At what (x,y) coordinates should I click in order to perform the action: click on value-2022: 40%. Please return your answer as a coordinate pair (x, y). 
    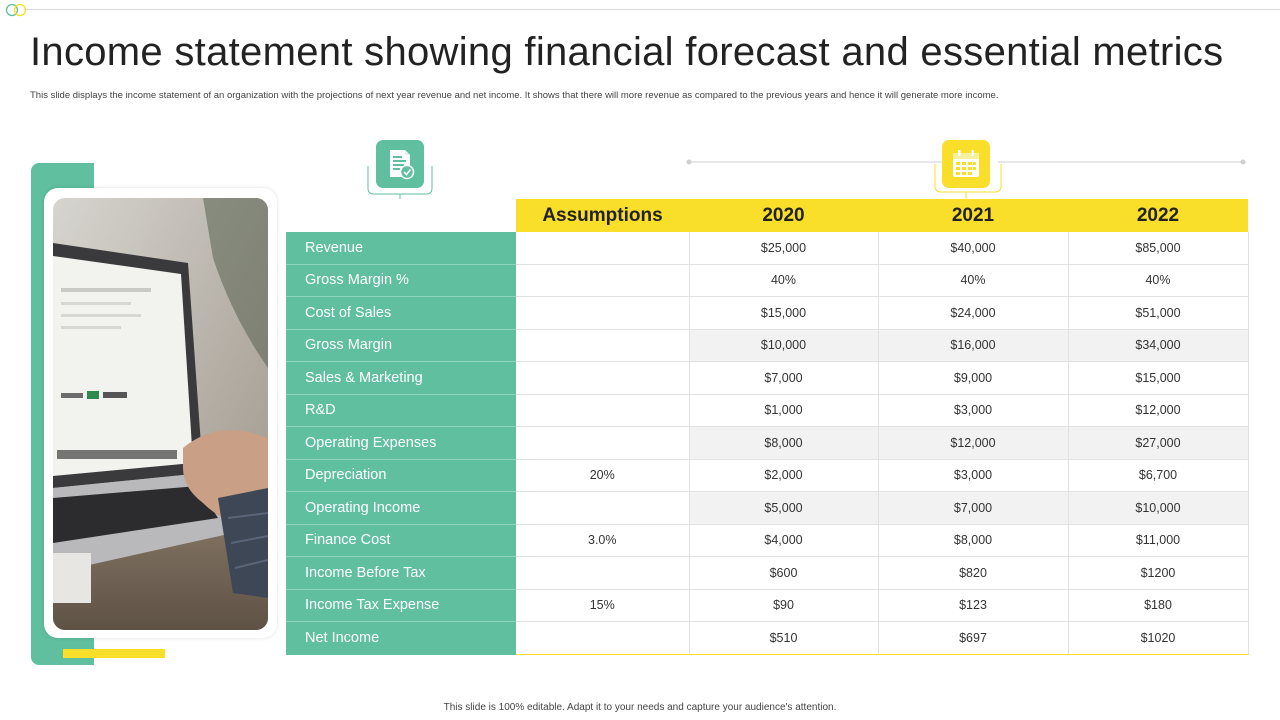
    Looking at the image, I should click on (1158, 280).